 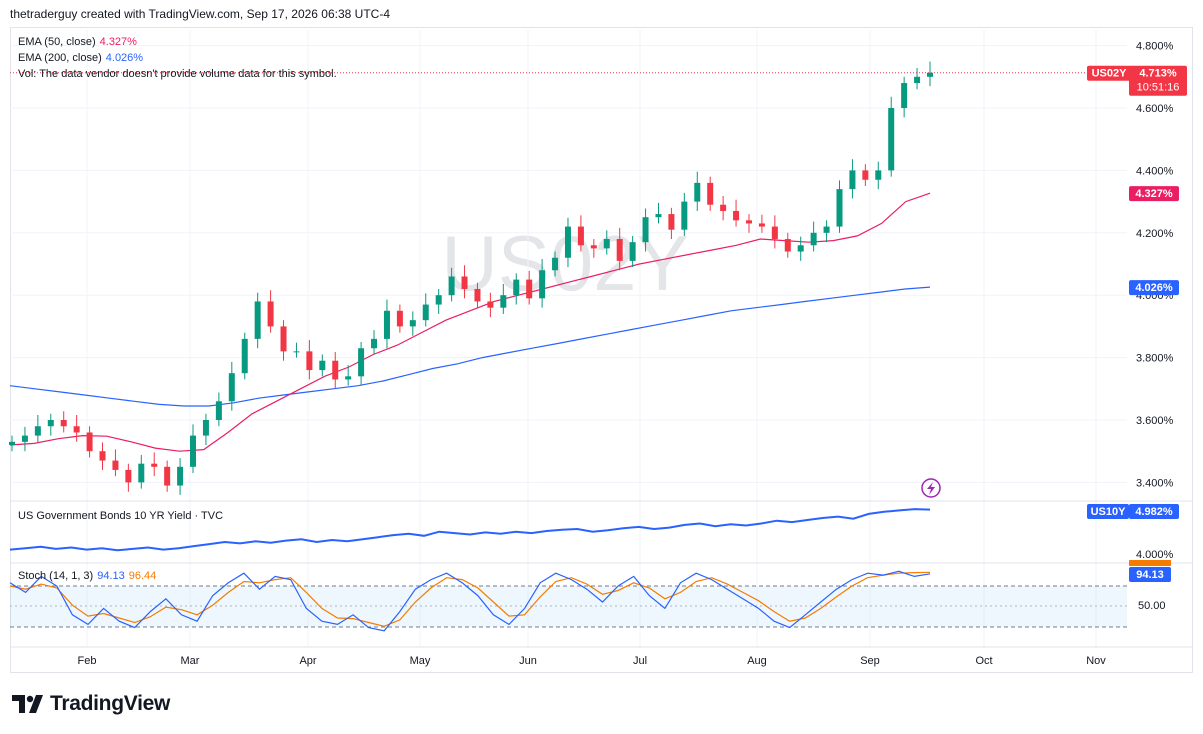 I want to click on price-tick-label: 3.800%, so click(x=1155, y=359).